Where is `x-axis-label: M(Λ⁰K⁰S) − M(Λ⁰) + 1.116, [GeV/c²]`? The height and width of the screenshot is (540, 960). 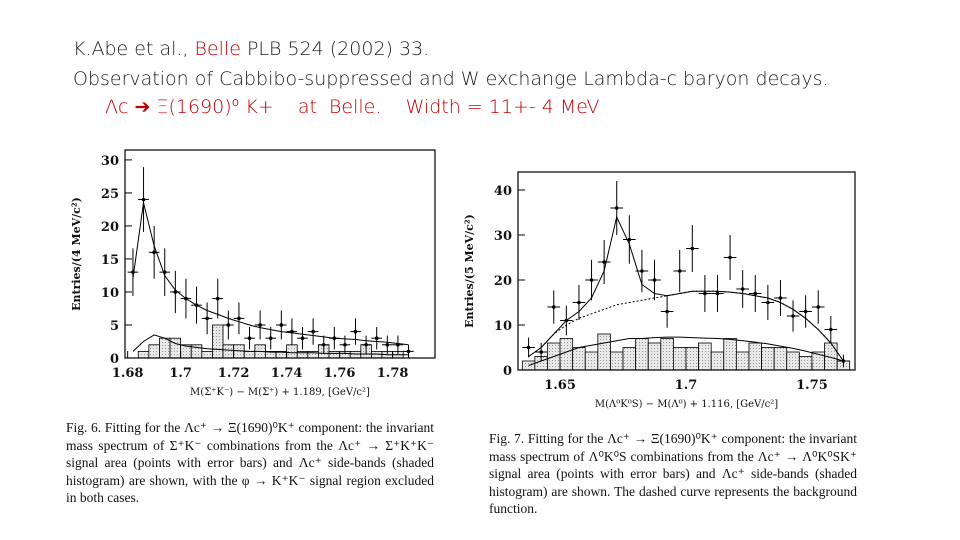 x-axis-label: M(Λ⁰K⁰S) − M(Λ⁰) + 1.116, [GeV/c²] is located at coordinates (686, 404).